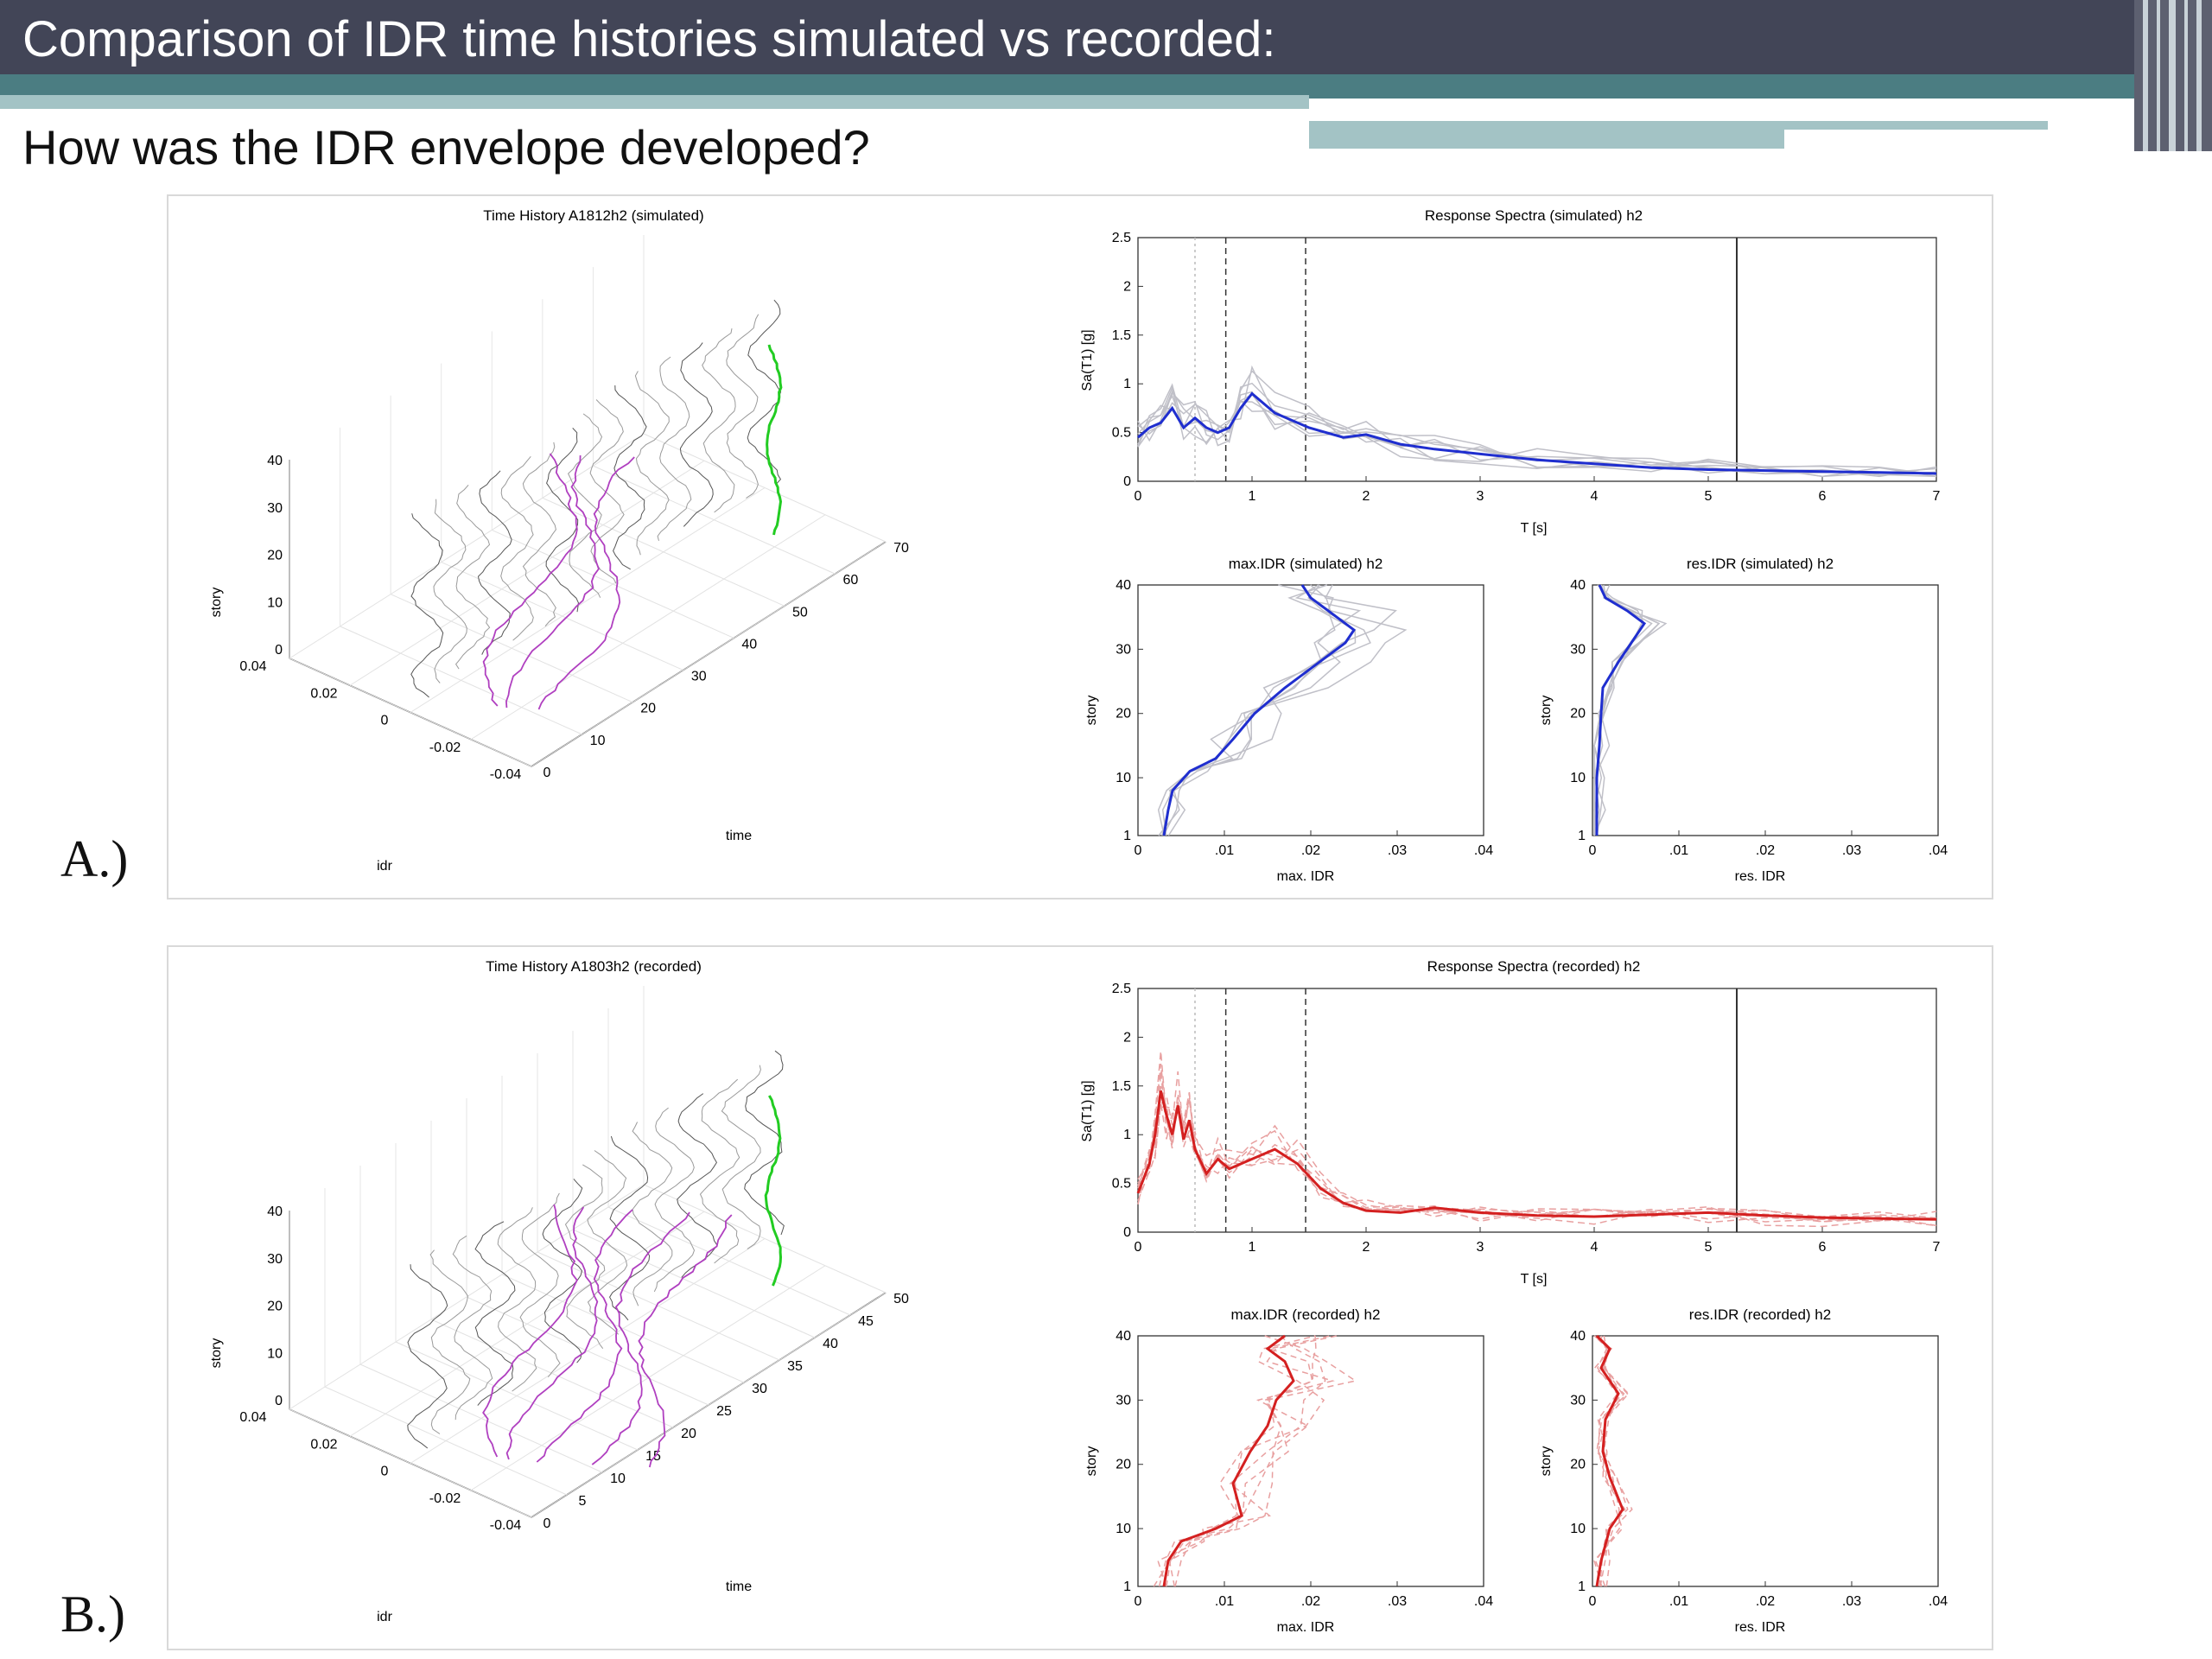 The image size is (2212, 1659). What do you see at coordinates (1306, 876) in the screenshot?
I see `max-idr-xlabel: max. IDR` at bounding box center [1306, 876].